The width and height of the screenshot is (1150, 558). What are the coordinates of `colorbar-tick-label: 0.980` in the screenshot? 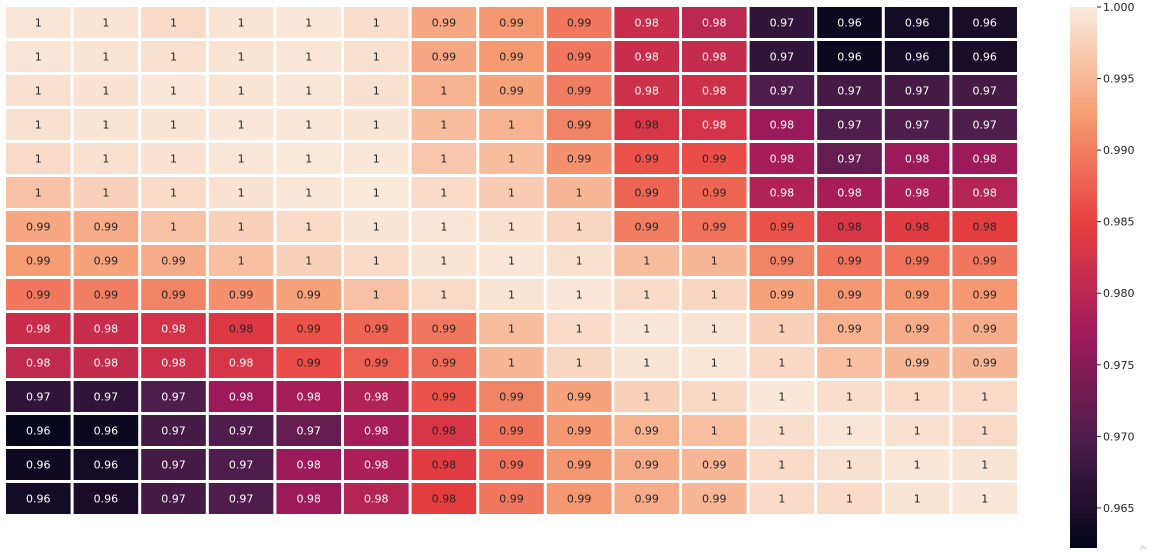 It's located at (1119, 293).